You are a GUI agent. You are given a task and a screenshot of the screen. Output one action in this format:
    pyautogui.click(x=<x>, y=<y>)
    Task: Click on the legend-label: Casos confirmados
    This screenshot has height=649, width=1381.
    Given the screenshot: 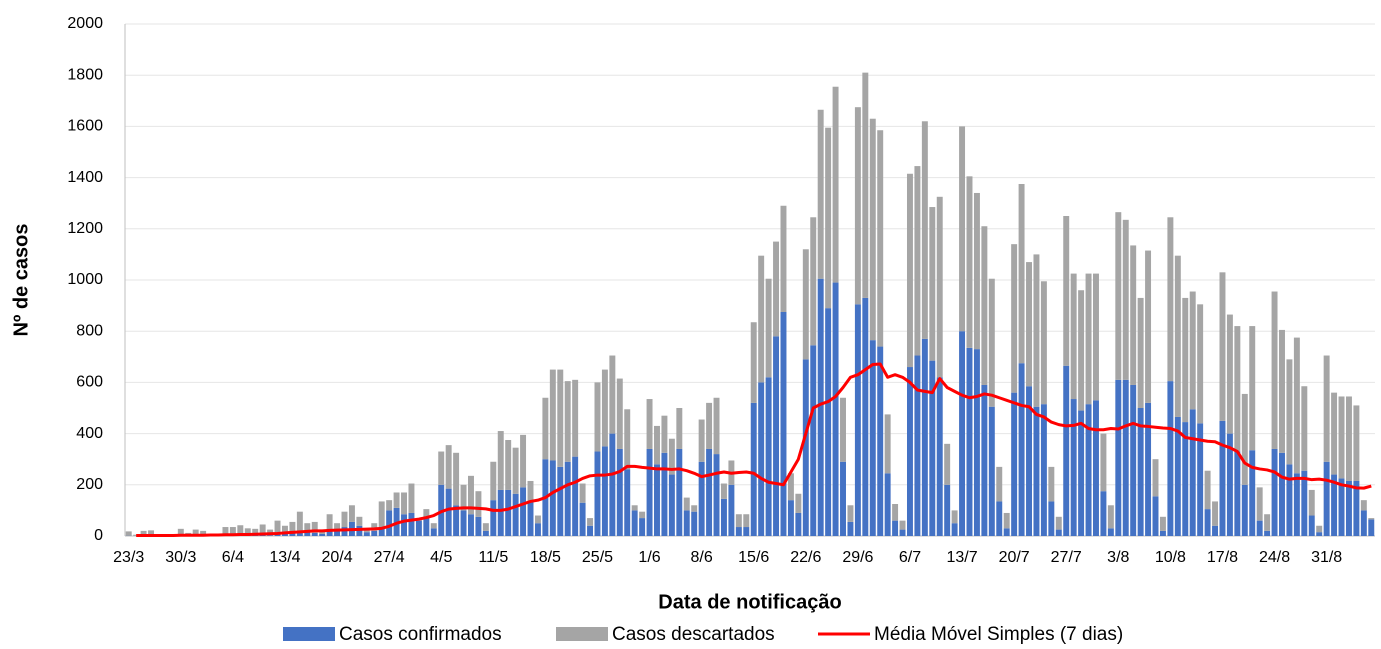 What is the action you would take?
    pyautogui.click(x=420, y=634)
    